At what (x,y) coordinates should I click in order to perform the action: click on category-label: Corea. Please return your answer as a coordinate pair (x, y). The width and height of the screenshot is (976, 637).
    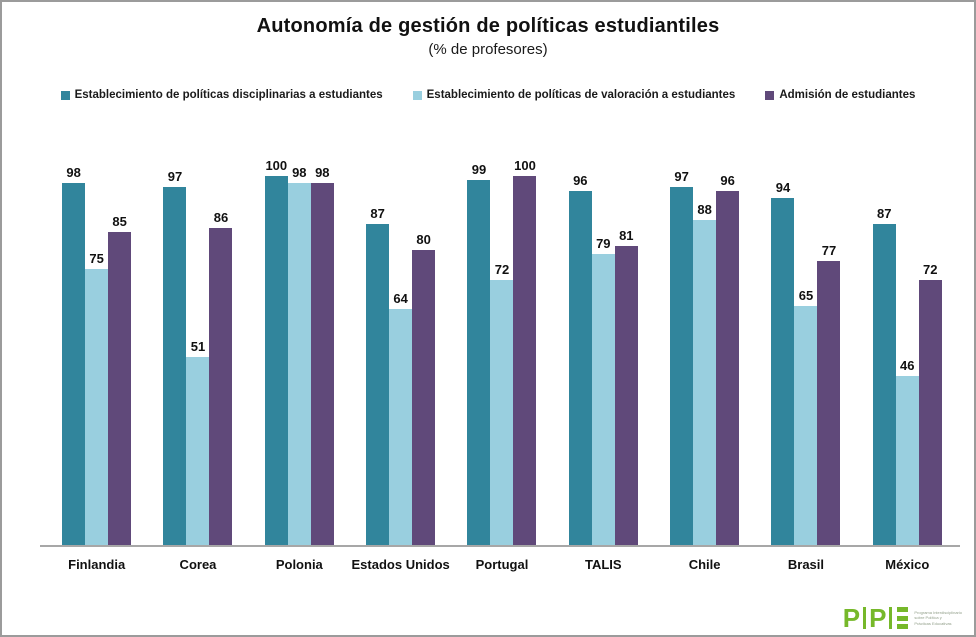
    Looking at the image, I should click on (198, 564).